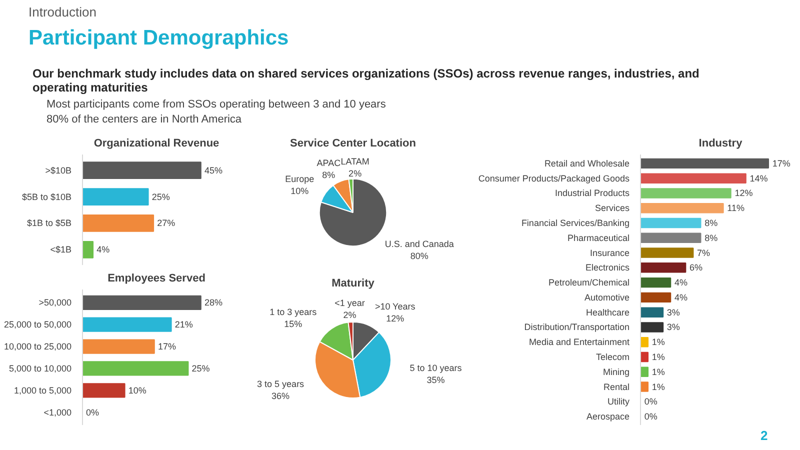  I want to click on y-tick-label: Petroleum/Chemical, so click(589, 283).